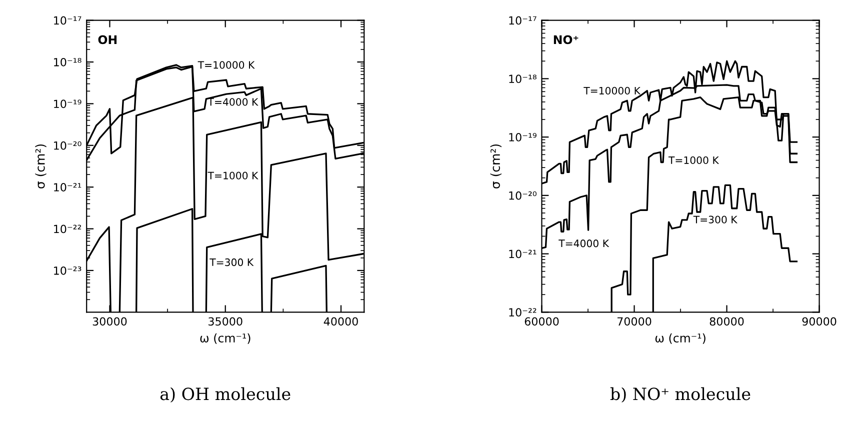 The image size is (849, 423). What do you see at coordinates (727, 321) in the screenshot?
I see `x-tick-label: 80000` at bounding box center [727, 321].